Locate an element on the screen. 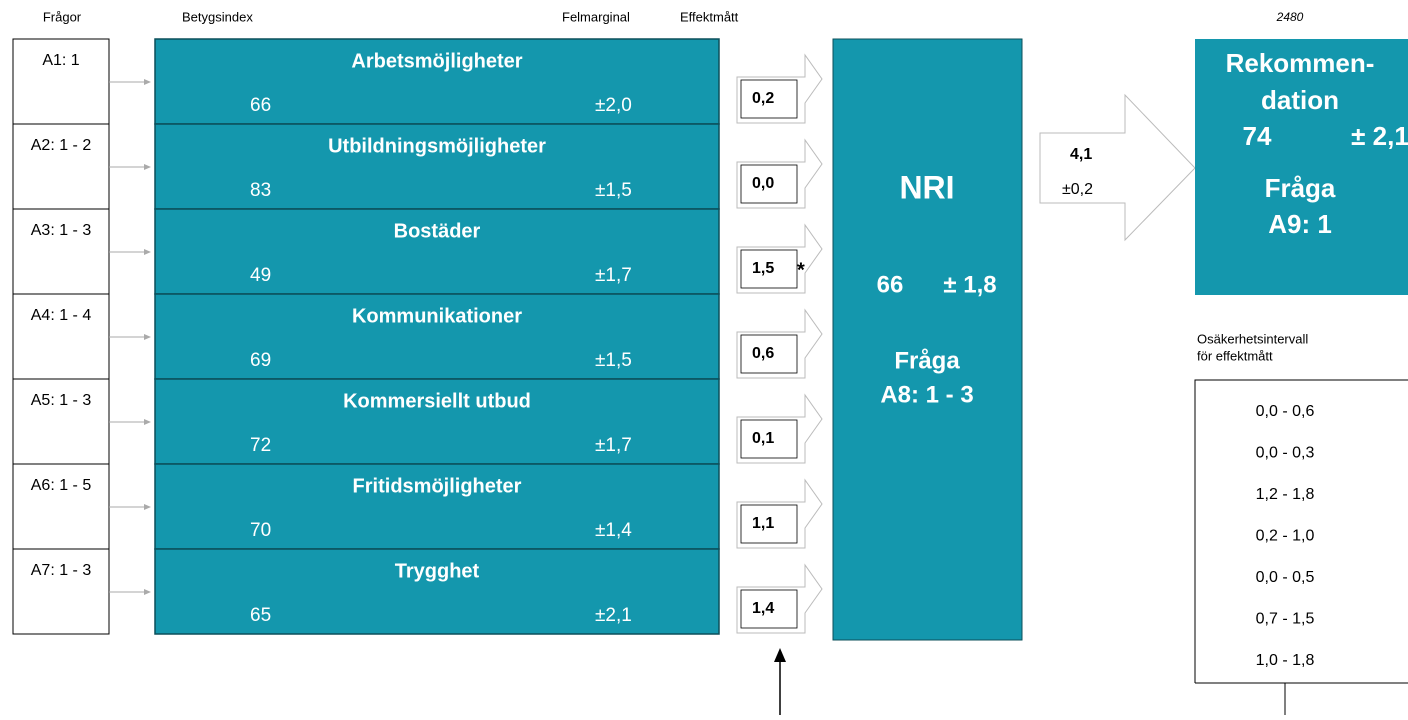 The image size is (1408, 720). nri-label: Fråga is located at coordinates (927, 360).